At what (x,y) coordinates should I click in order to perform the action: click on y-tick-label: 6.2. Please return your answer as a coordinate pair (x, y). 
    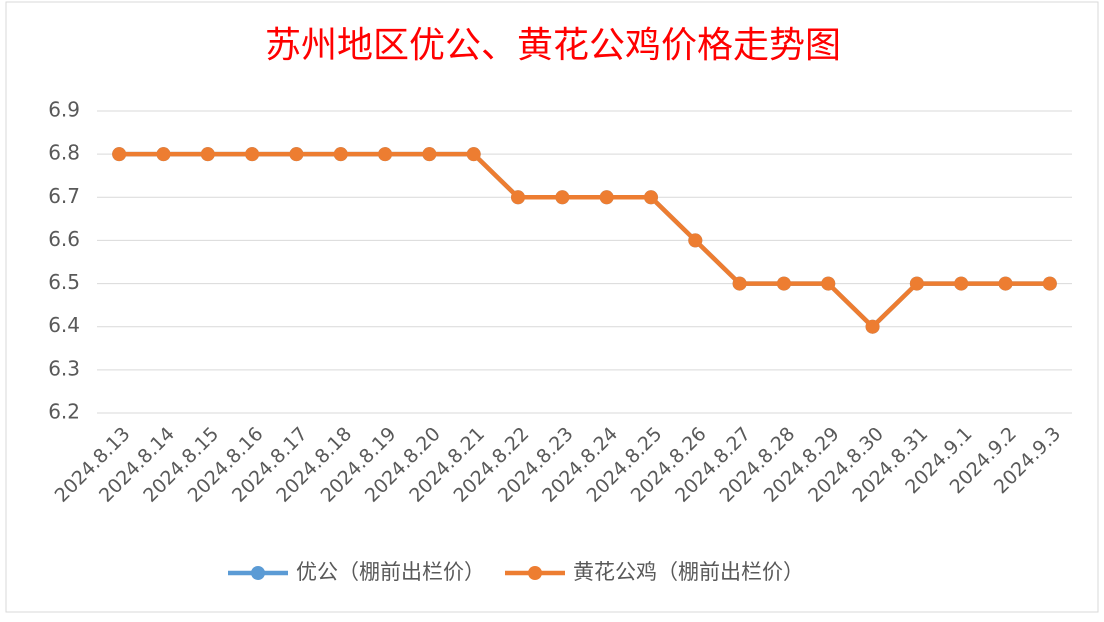
    Looking at the image, I should click on (64, 412).